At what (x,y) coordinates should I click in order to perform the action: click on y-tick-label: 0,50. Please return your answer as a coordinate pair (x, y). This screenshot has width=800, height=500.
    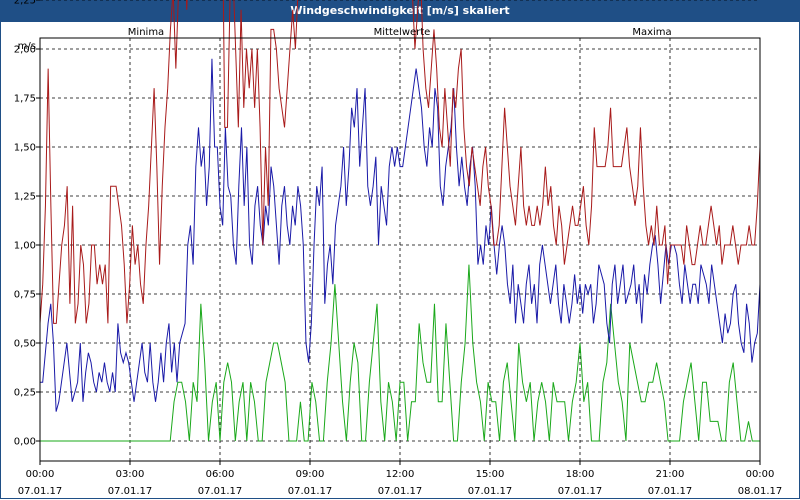
    Looking at the image, I should click on (25, 344).